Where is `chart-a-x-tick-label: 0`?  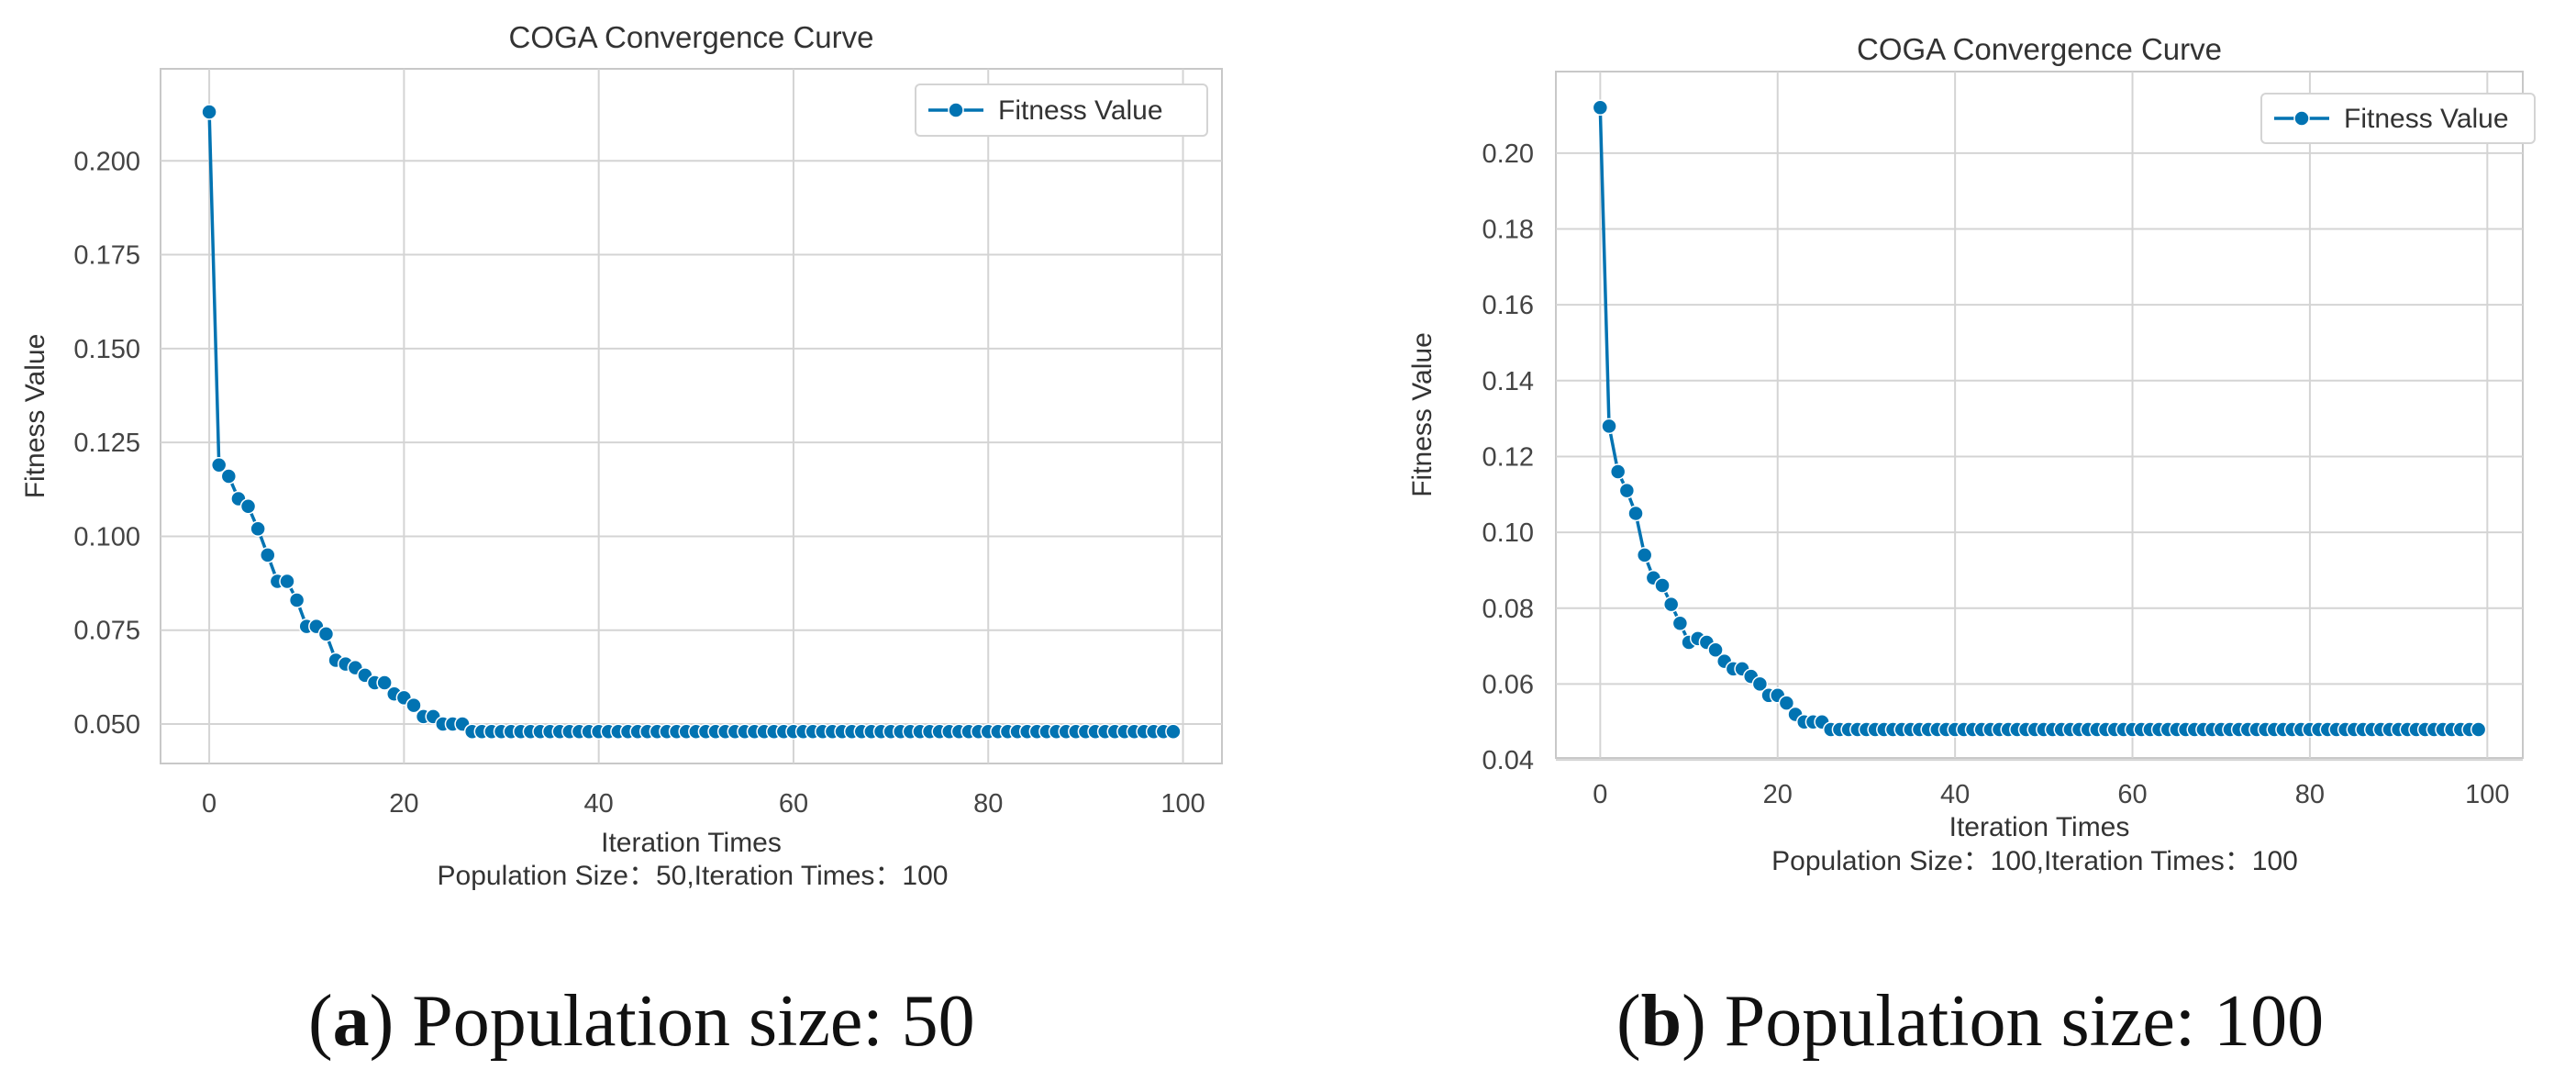
chart-a-x-tick-label: 0 is located at coordinates (209, 804).